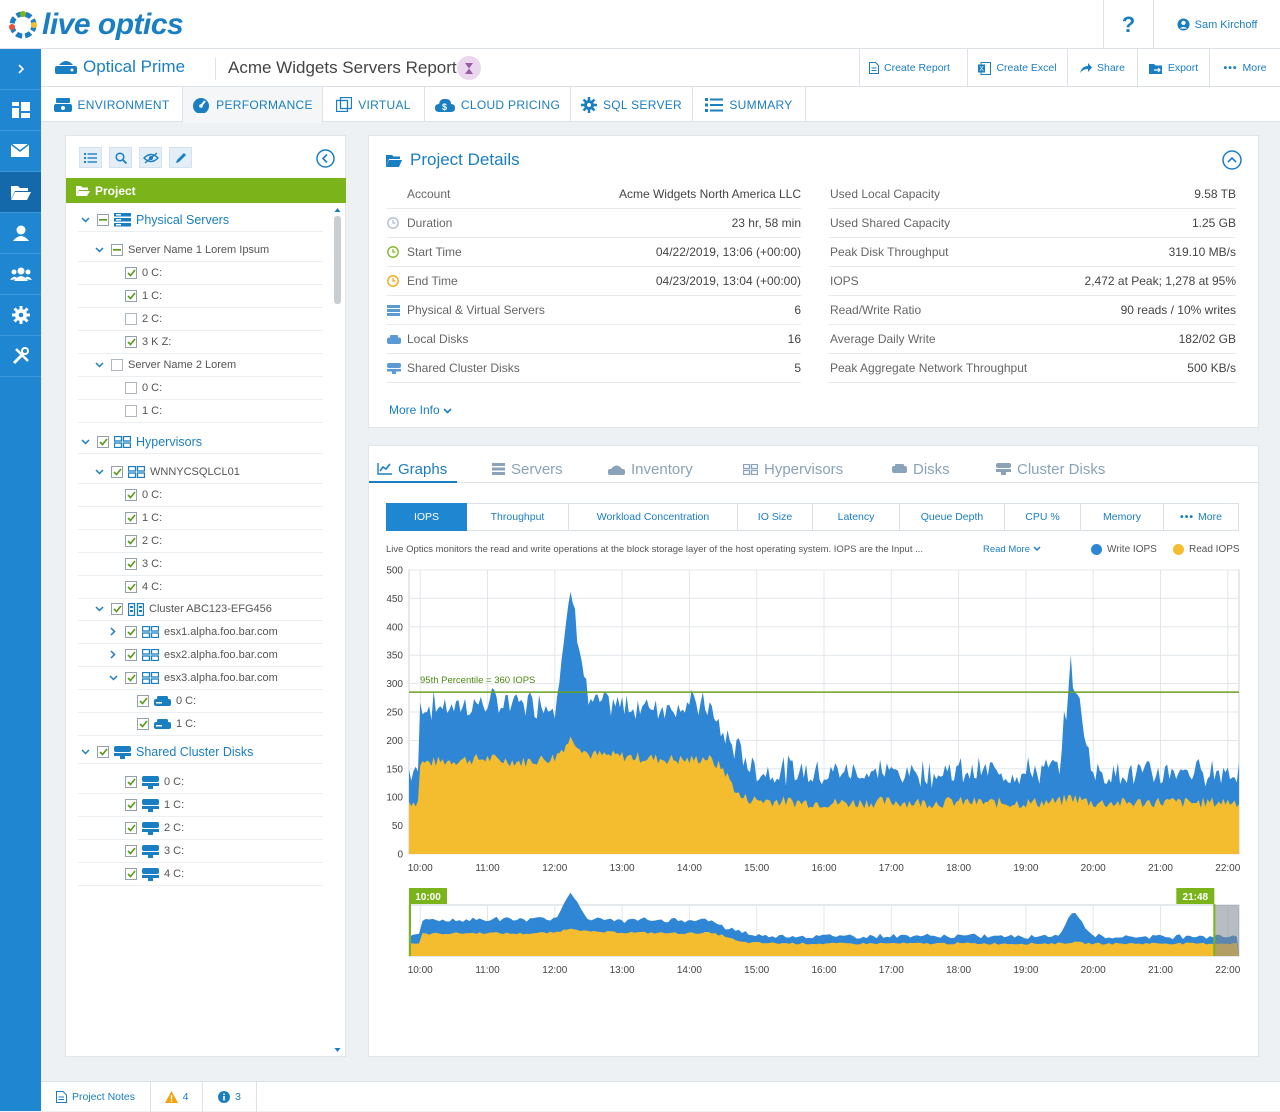  I want to click on tab-graphs: Graphs, so click(412, 469).